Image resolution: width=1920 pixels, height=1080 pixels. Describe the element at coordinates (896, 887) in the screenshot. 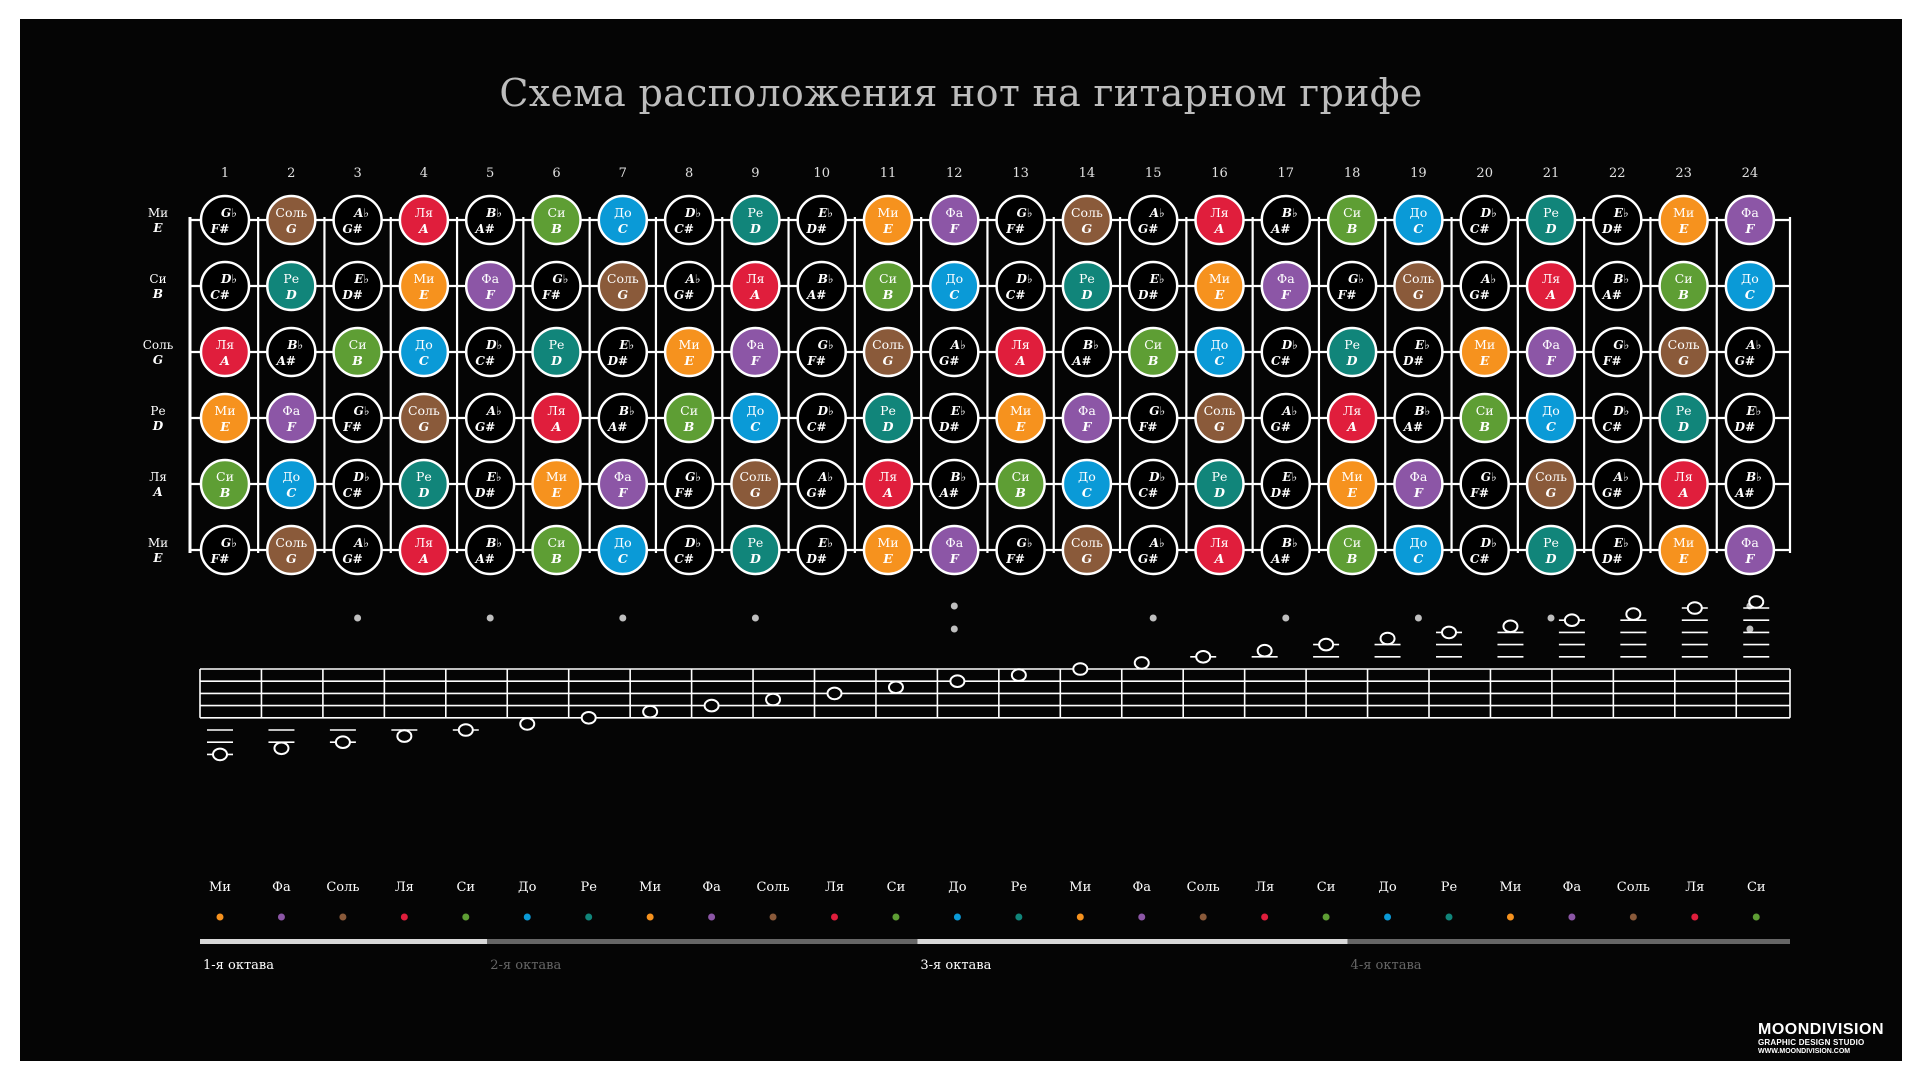

I see `staff-note-name: Си` at that location.